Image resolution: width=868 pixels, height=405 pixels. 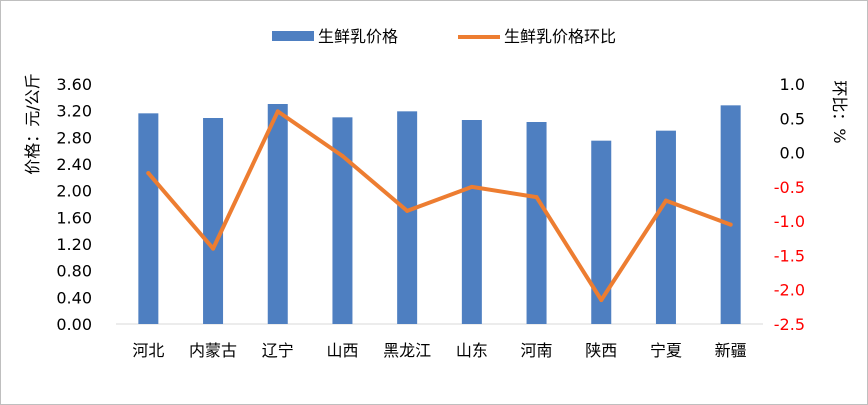 What do you see at coordinates (74, 84) in the screenshot?
I see `y-left-tick-label: 3.60` at bounding box center [74, 84].